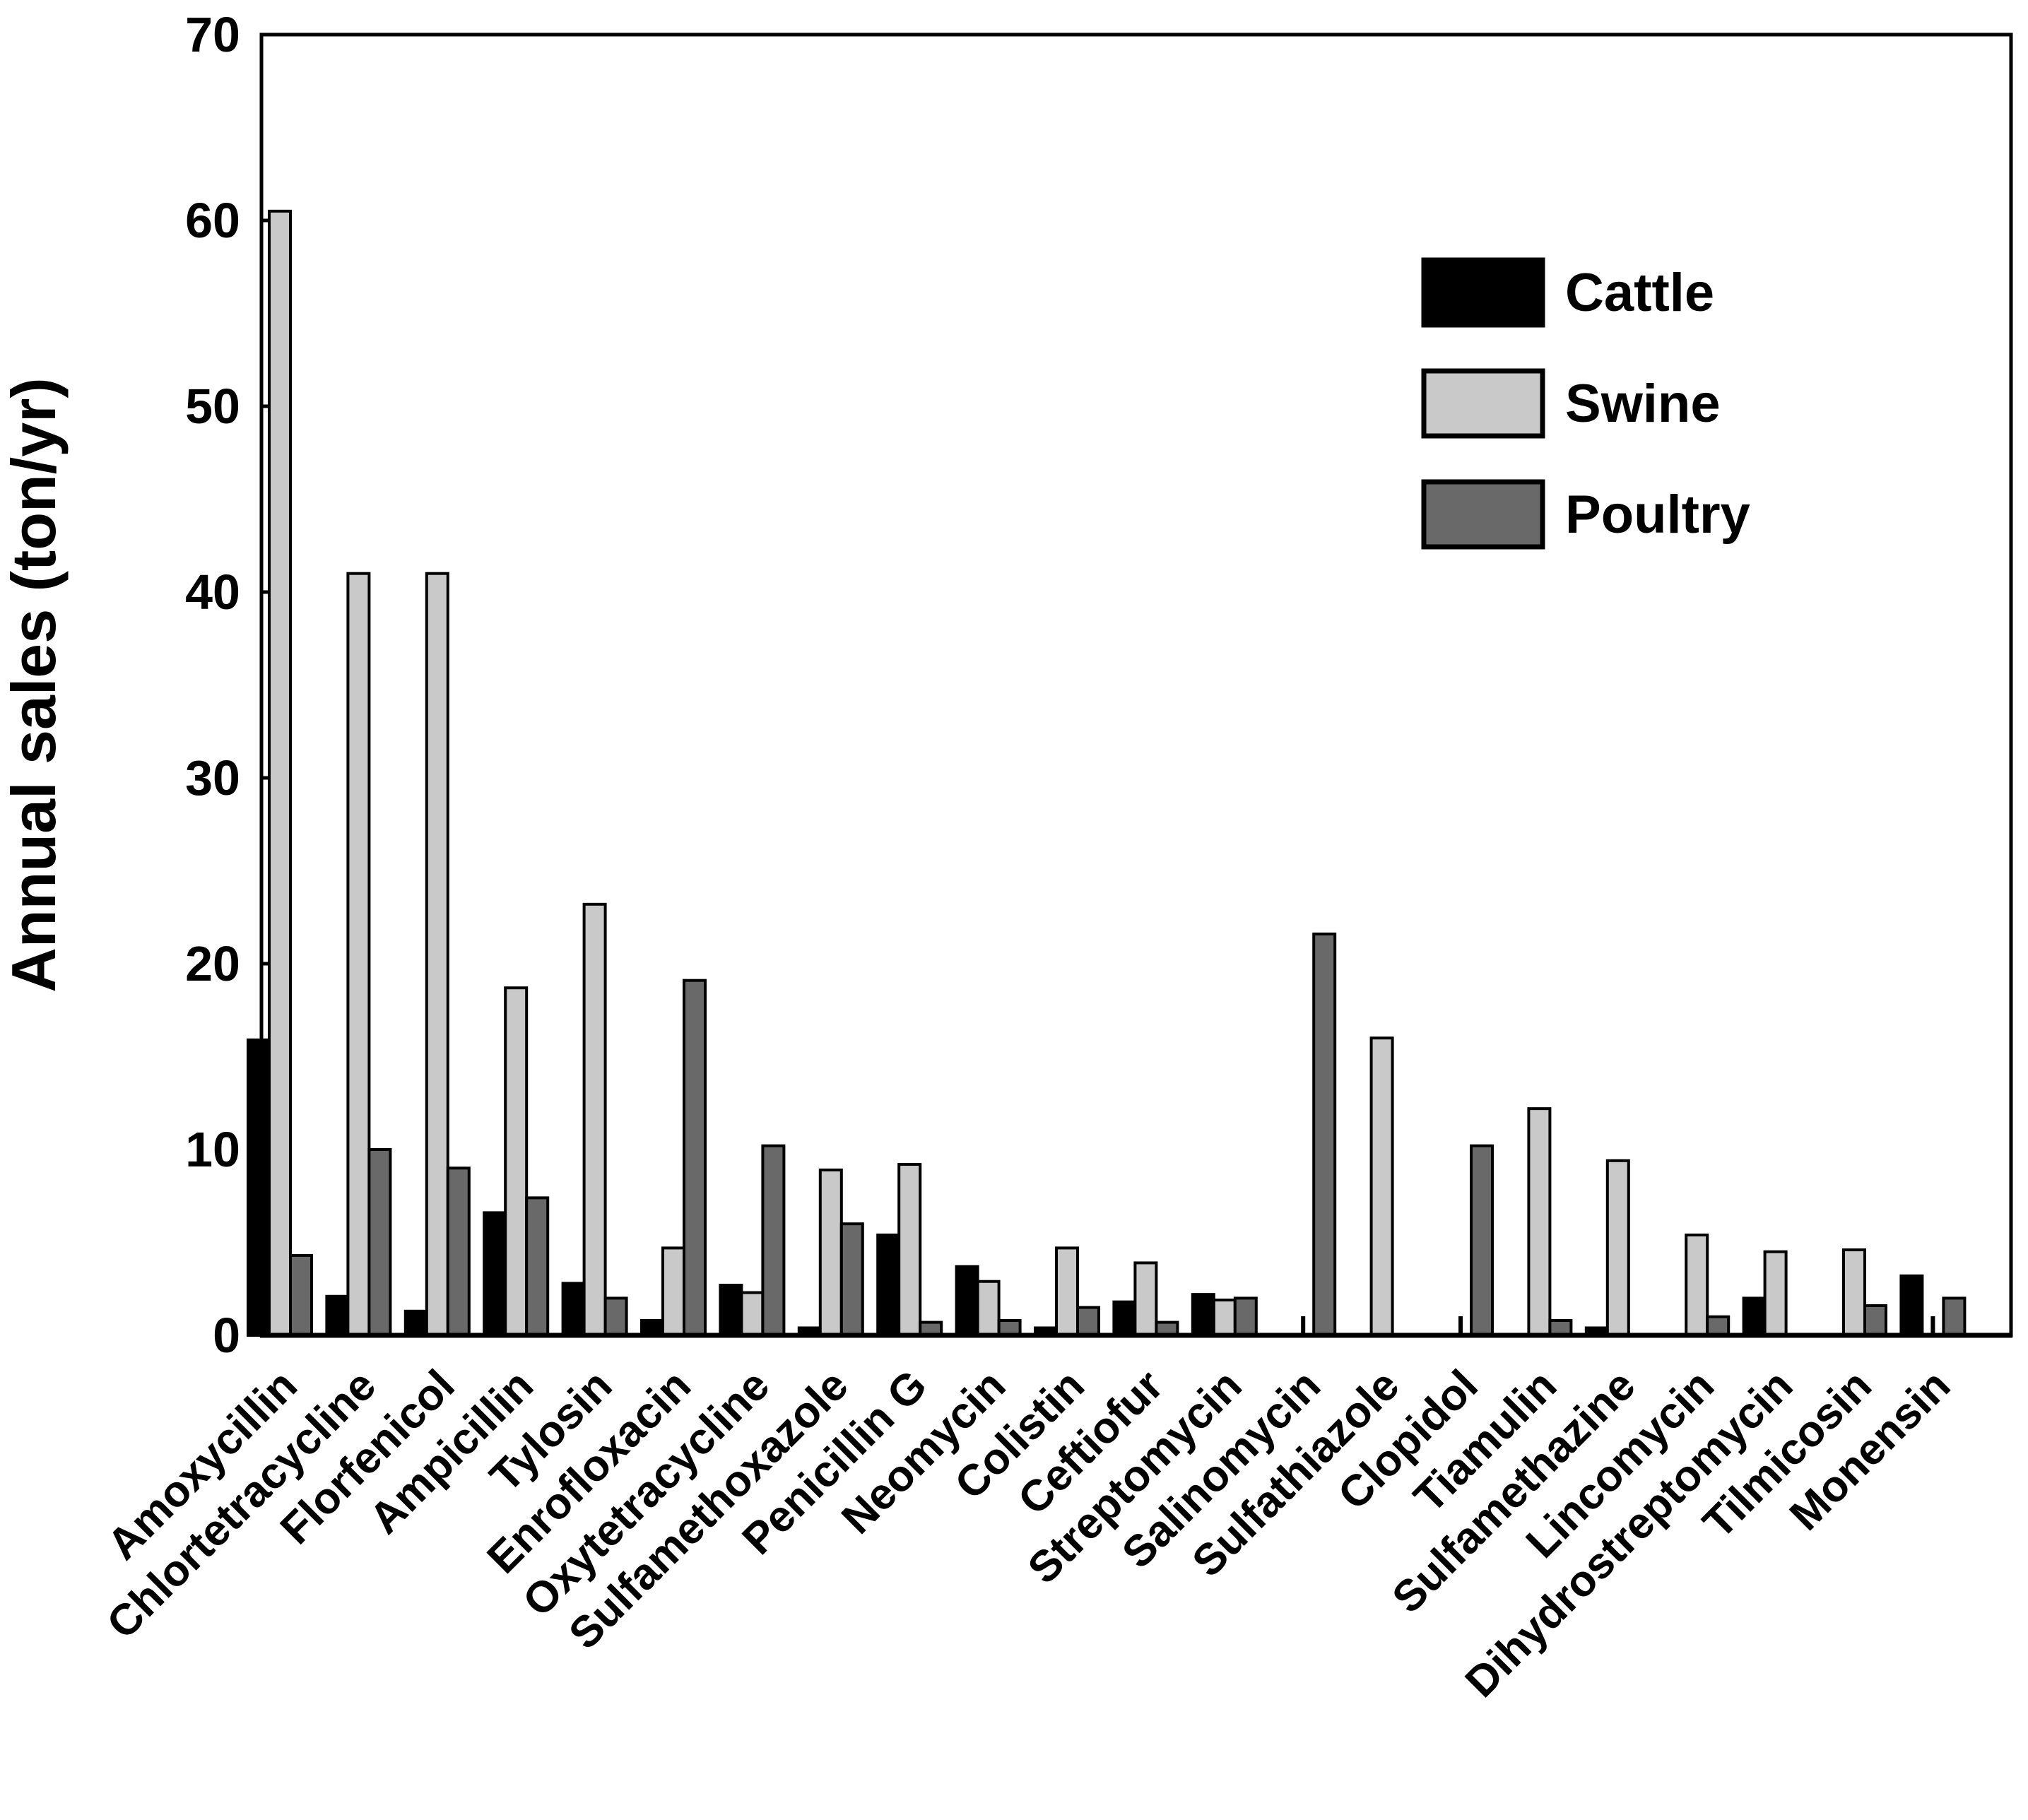  What do you see at coordinates (773, 1241) in the screenshot?
I see `bar-poultry-oxytetracycline` at bounding box center [773, 1241].